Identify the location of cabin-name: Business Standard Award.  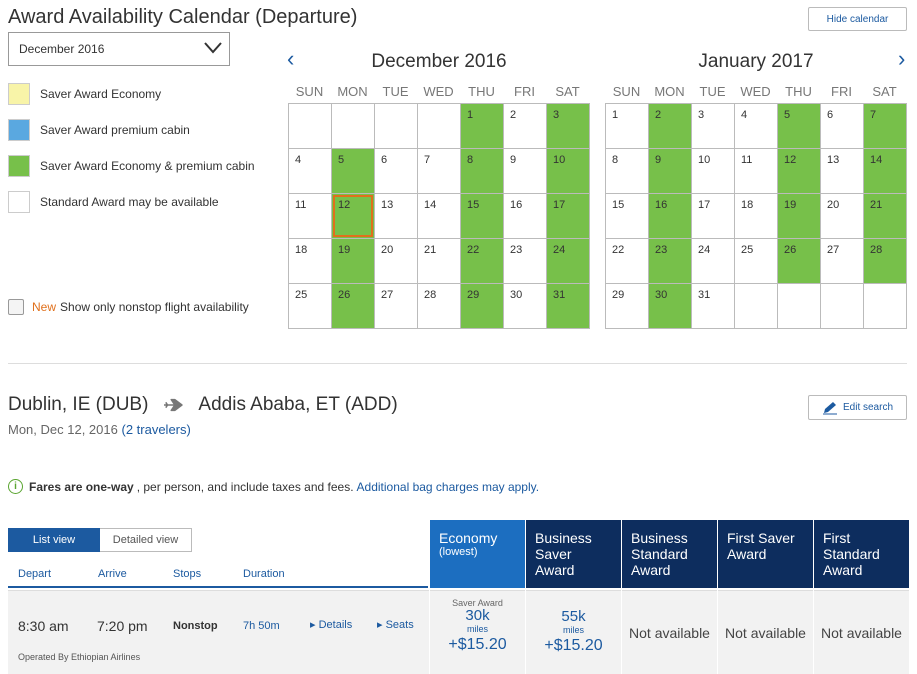
(659, 554).